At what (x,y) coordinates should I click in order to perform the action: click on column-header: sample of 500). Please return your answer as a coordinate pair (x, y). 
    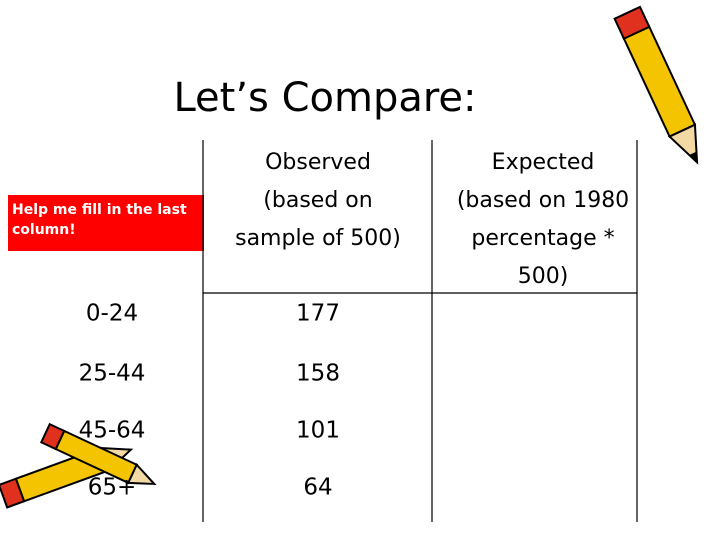
    Looking at the image, I should click on (318, 238).